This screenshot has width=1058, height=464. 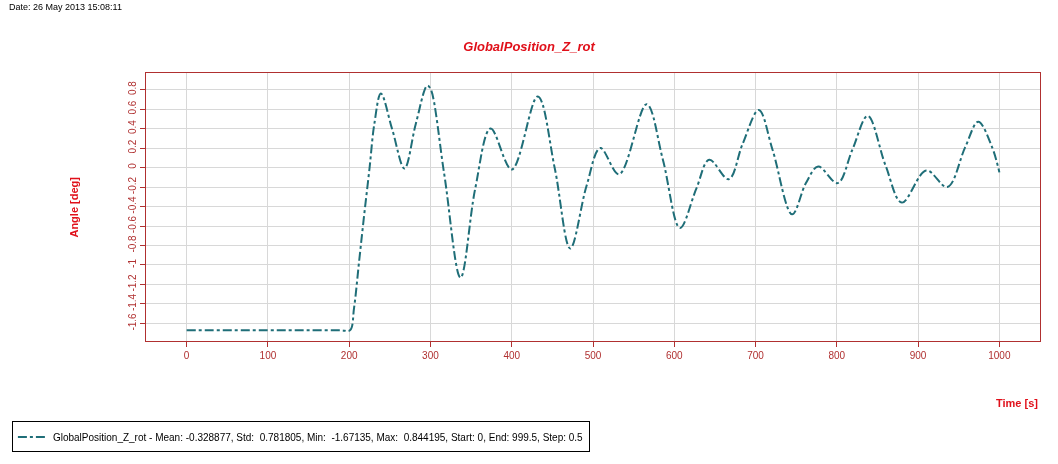 What do you see at coordinates (593, 355) in the screenshot?
I see `x-tick-label: 500` at bounding box center [593, 355].